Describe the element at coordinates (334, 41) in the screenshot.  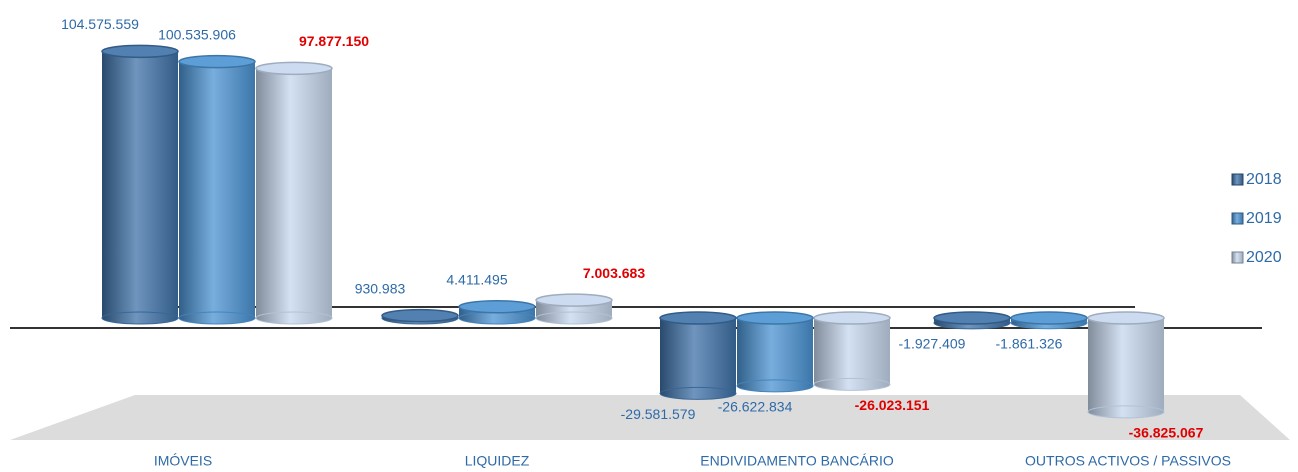
I see `data-label: 97.877.150` at that location.